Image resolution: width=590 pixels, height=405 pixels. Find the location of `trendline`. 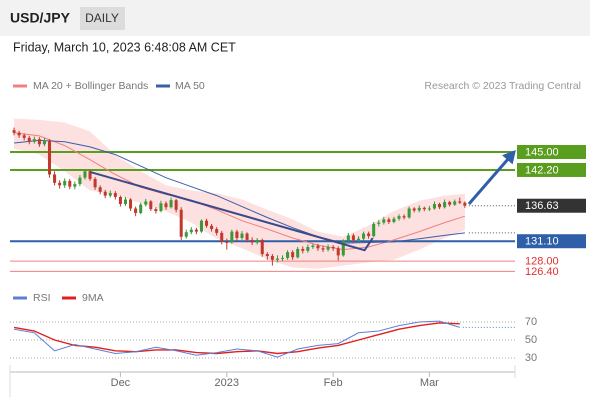

trendline is located at coordinates (231, 211).